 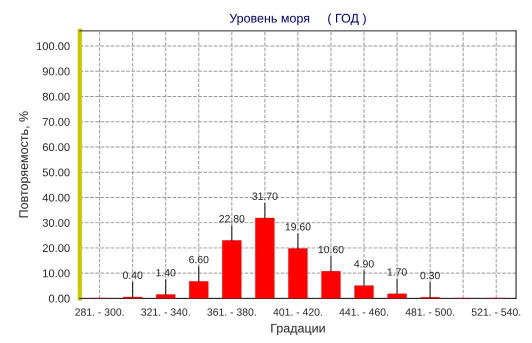 I want to click on x-tick-label: 441. - 460., so click(x=363, y=312).